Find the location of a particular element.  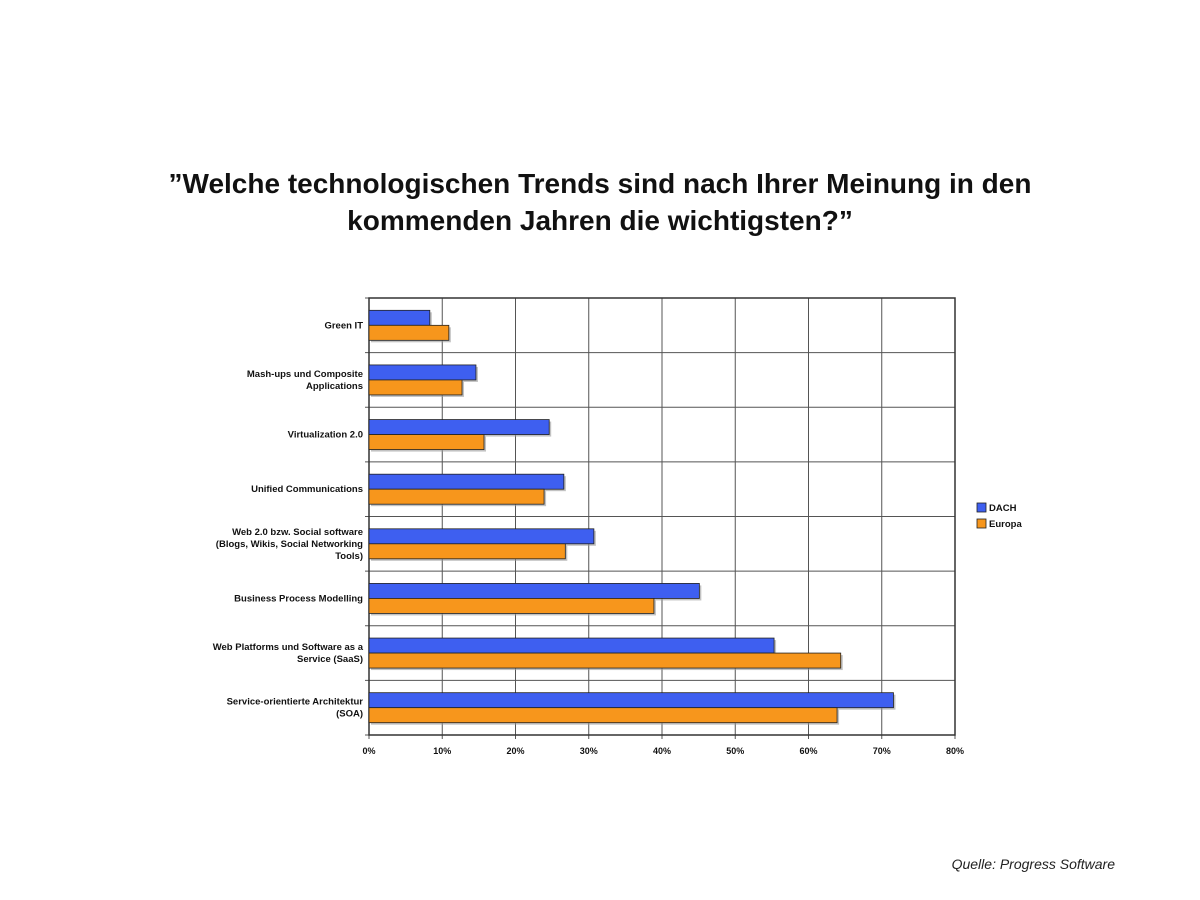

category-label: Service-orientierte Architektur (SOA) is located at coordinates (295, 708).